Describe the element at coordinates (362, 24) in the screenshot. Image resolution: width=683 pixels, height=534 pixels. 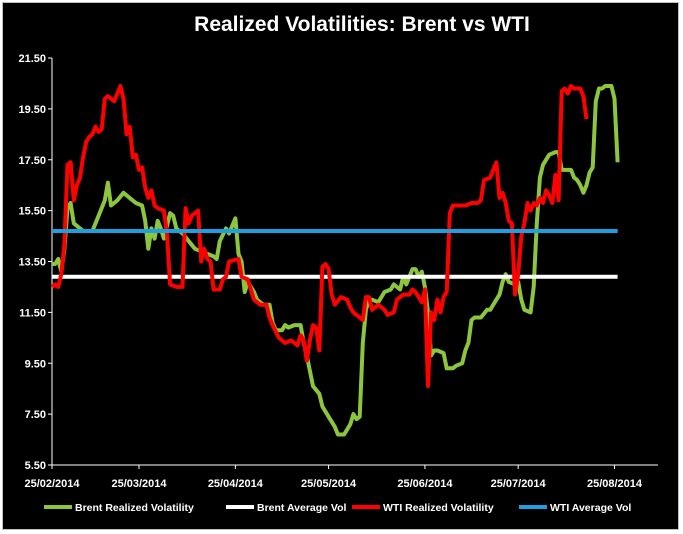
I see `chart-title: Realized Volatilities: Brent vs WTI` at that location.